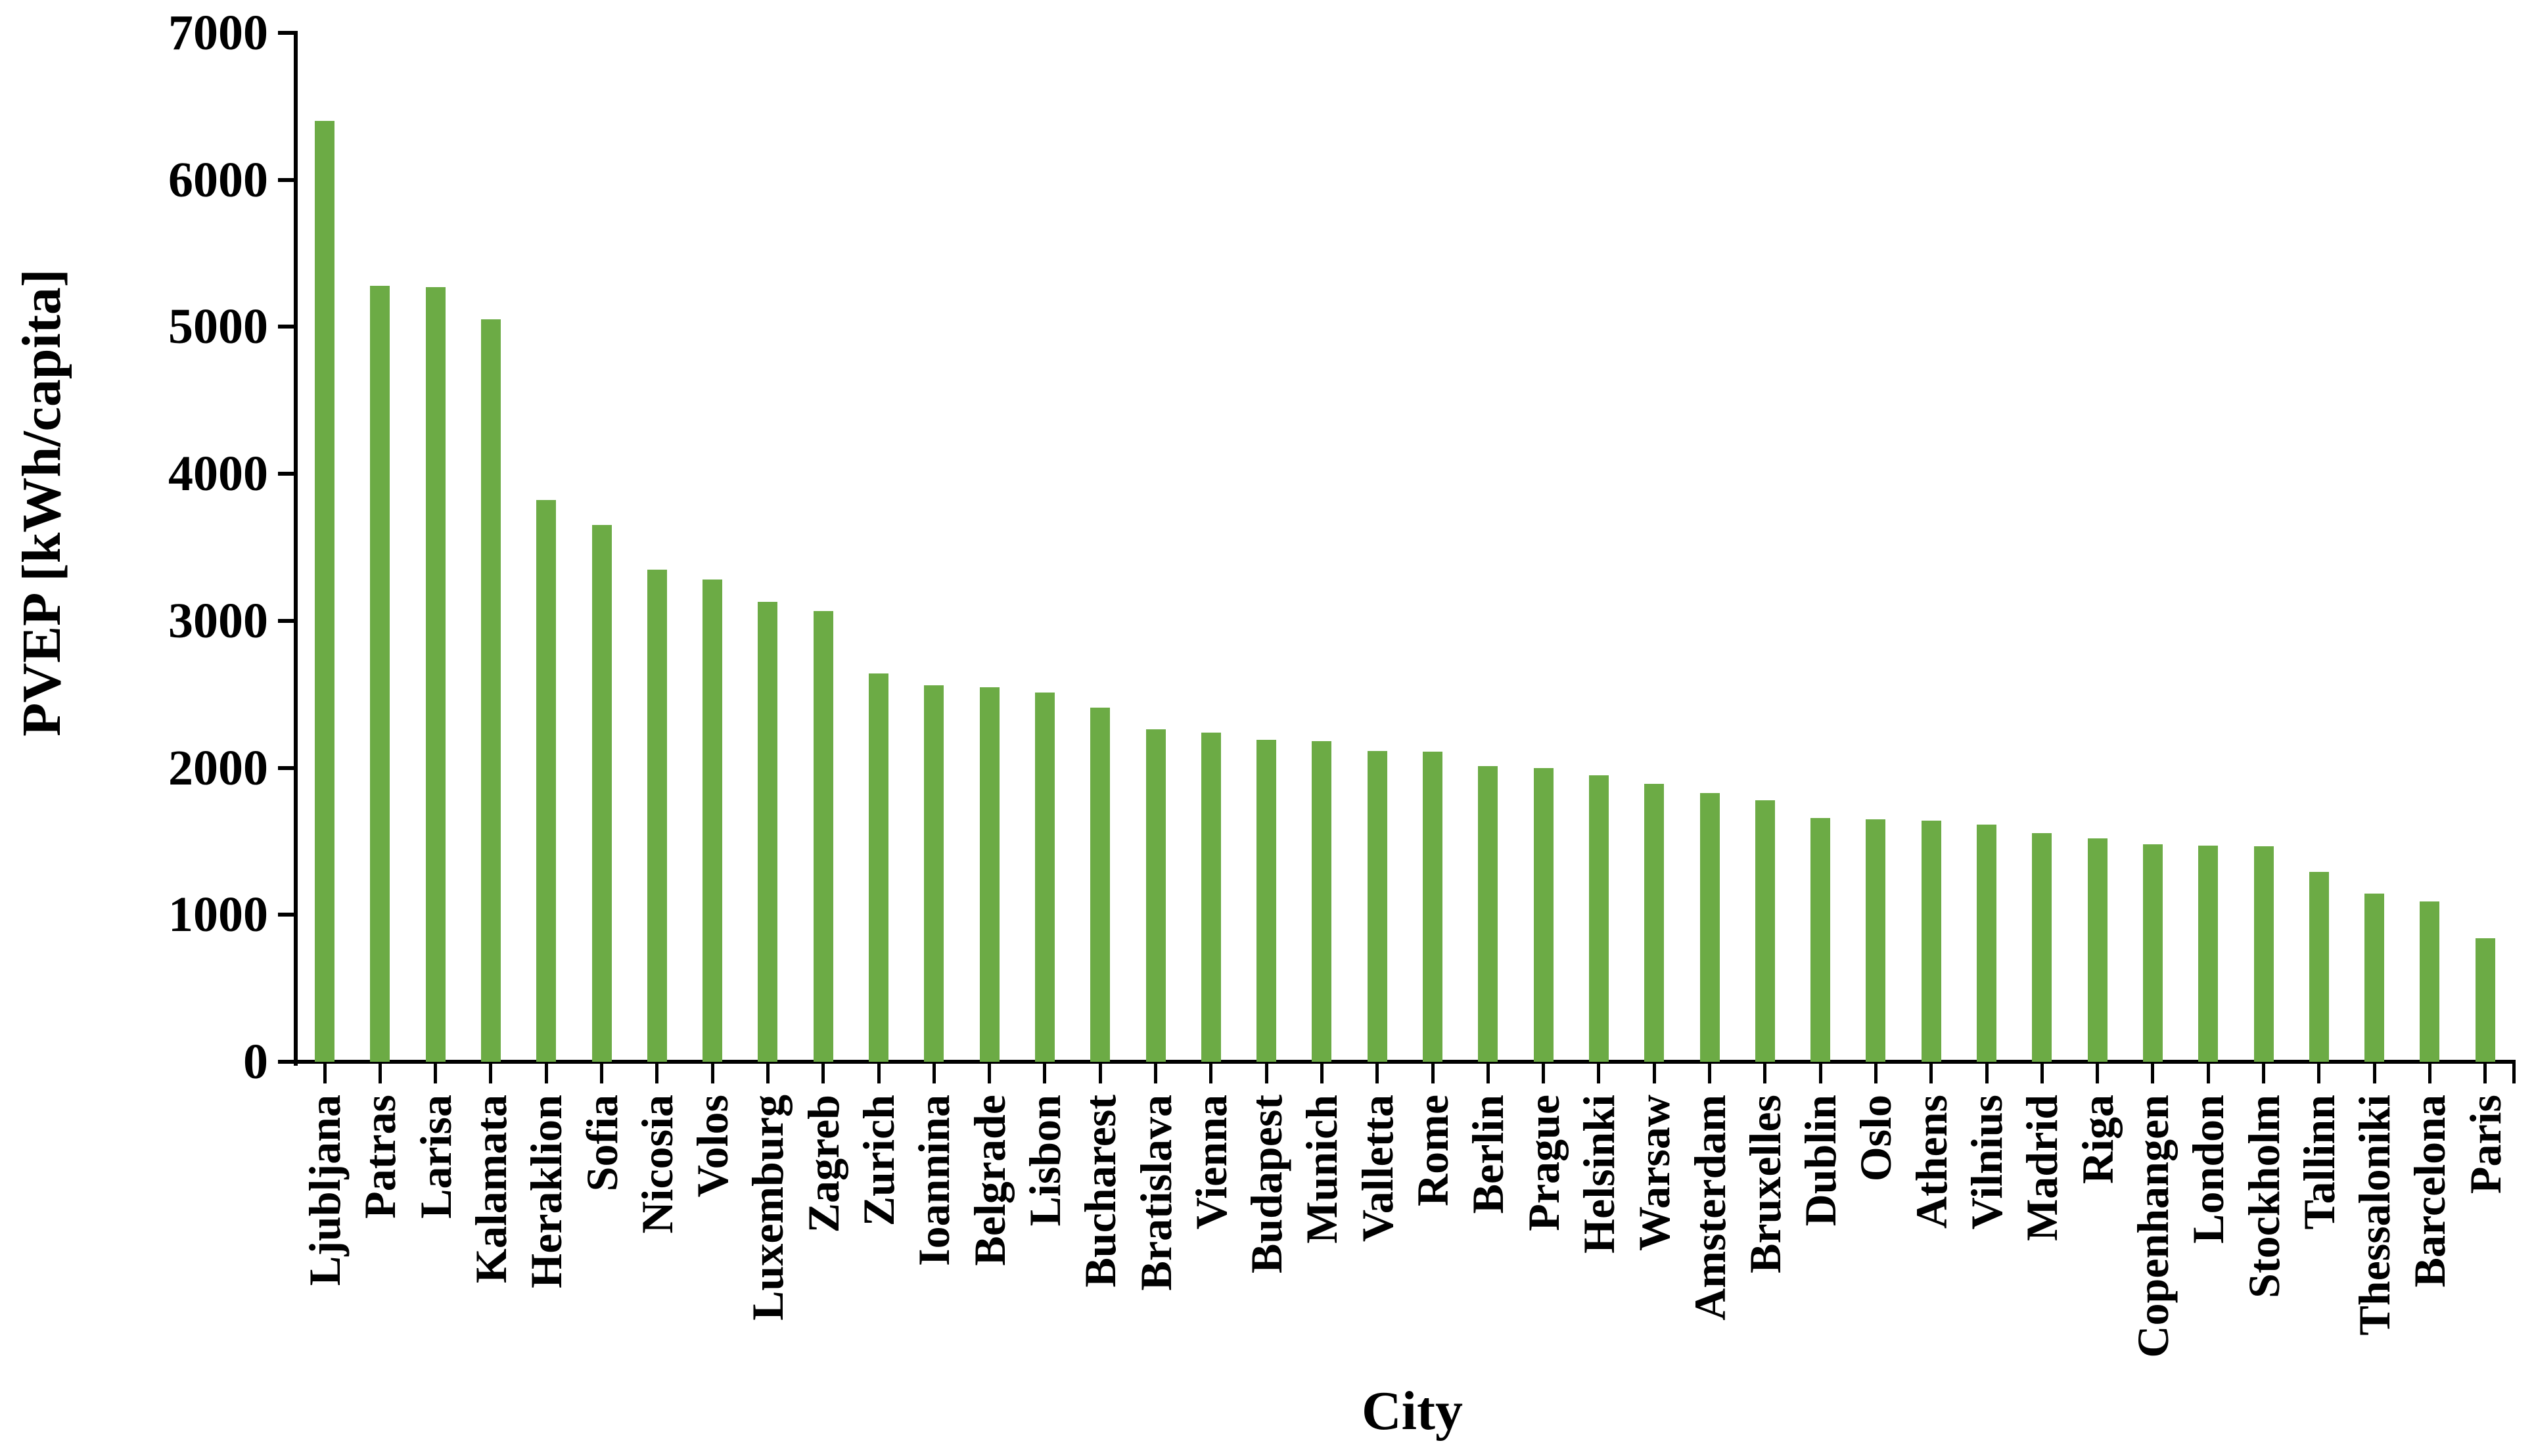 The image size is (2534, 1456). What do you see at coordinates (2097, 1139) in the screenshot?
I see `city-label: Riga` at bounding box center [2097, 1139].